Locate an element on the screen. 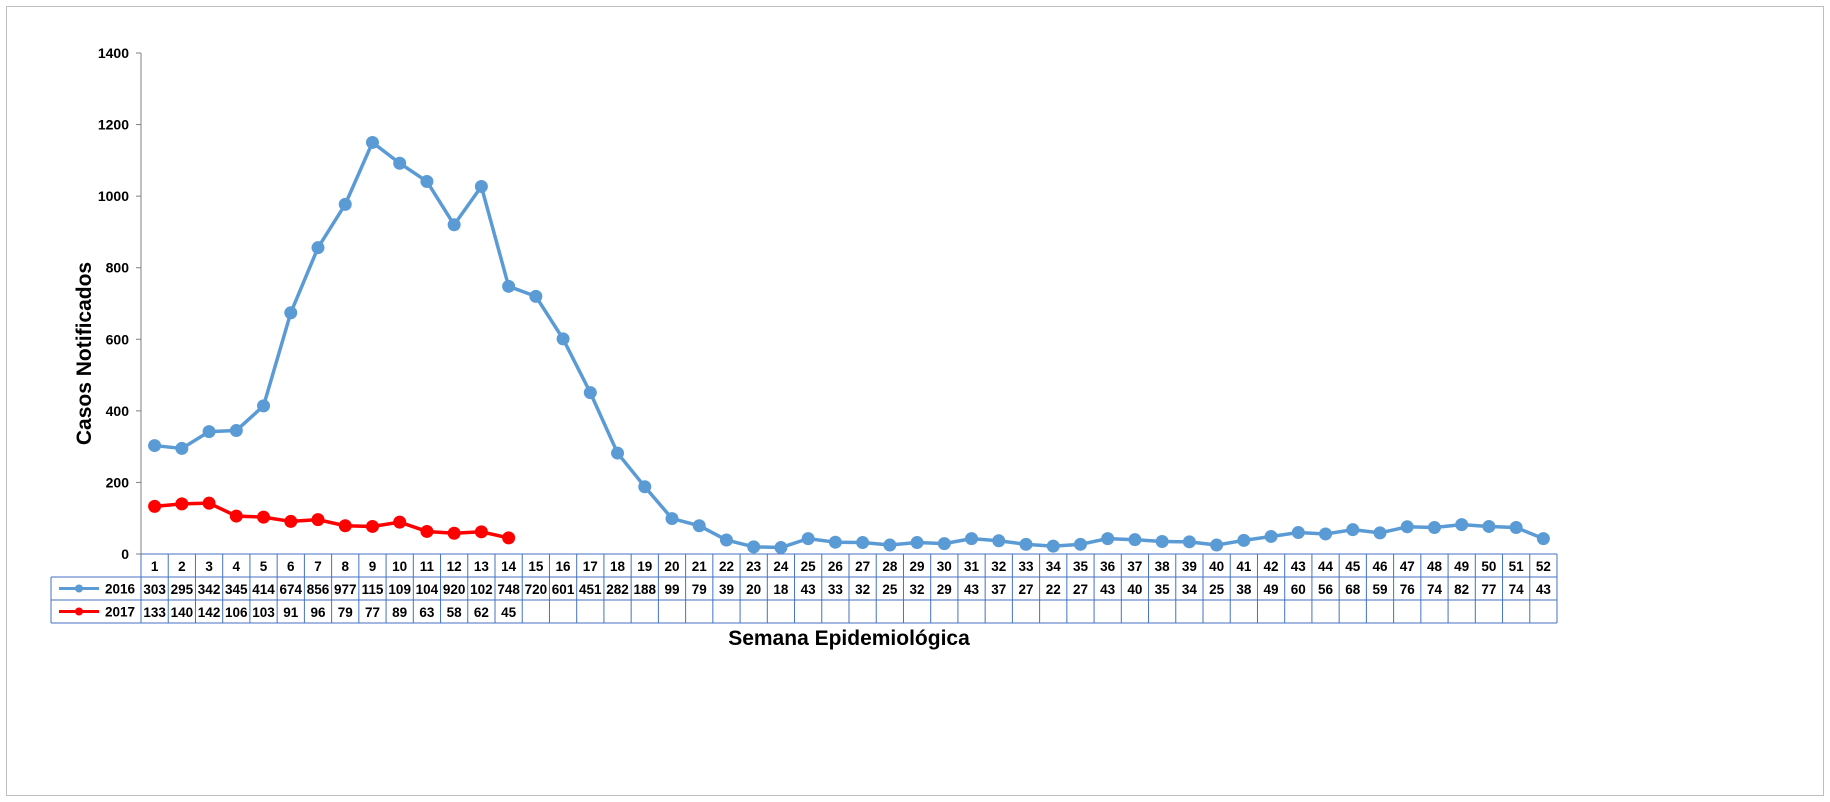  x-tick-label: 6 is located at coordinates (291, 566).